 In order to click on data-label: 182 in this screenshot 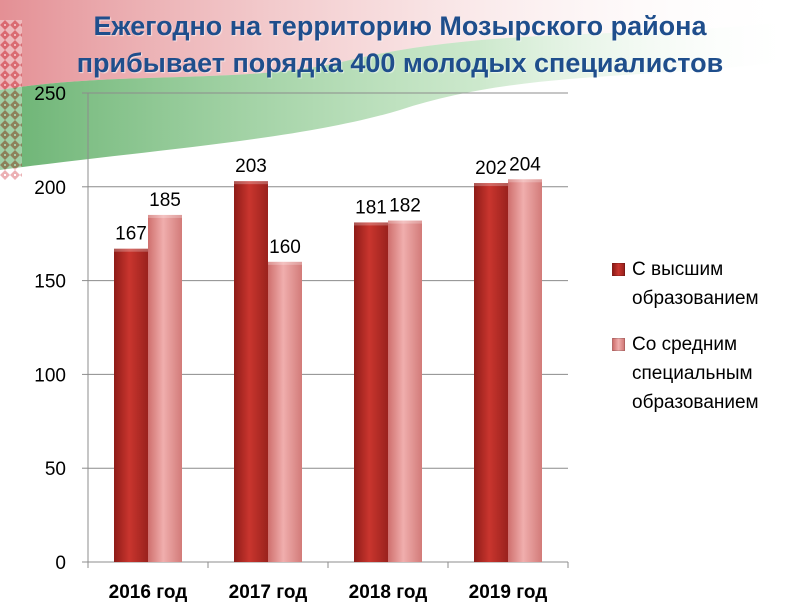, I will do `click(405, 206)`.